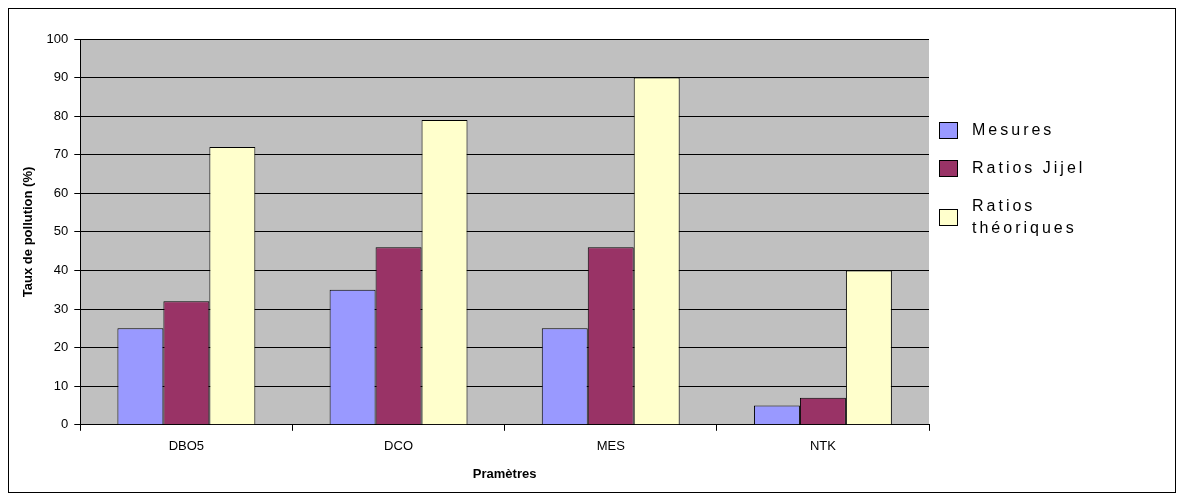 The height and width of the screenshot is (501, 1184). What do you see at coordinates (61, 192) in the screenshot?
I see `y-tick-label: 60` at bounding box center [61, 192].